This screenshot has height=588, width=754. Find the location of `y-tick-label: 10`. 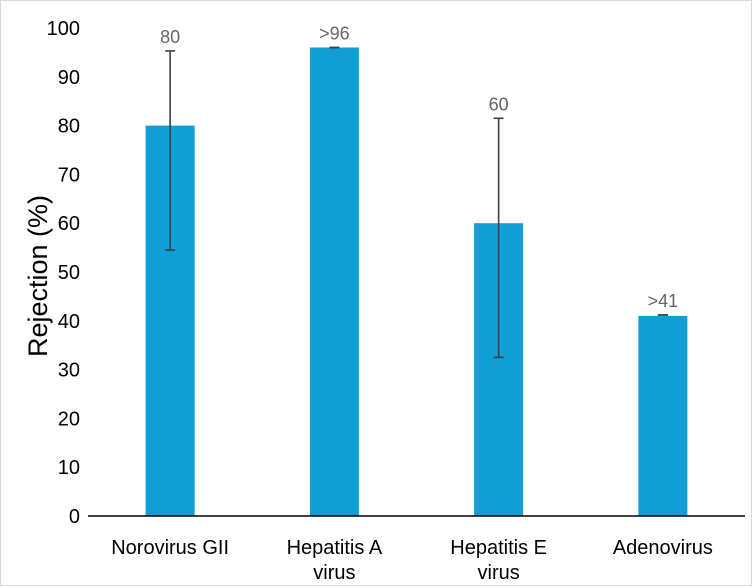

y-tick-label: 10 is located at coordinates (69, 468).